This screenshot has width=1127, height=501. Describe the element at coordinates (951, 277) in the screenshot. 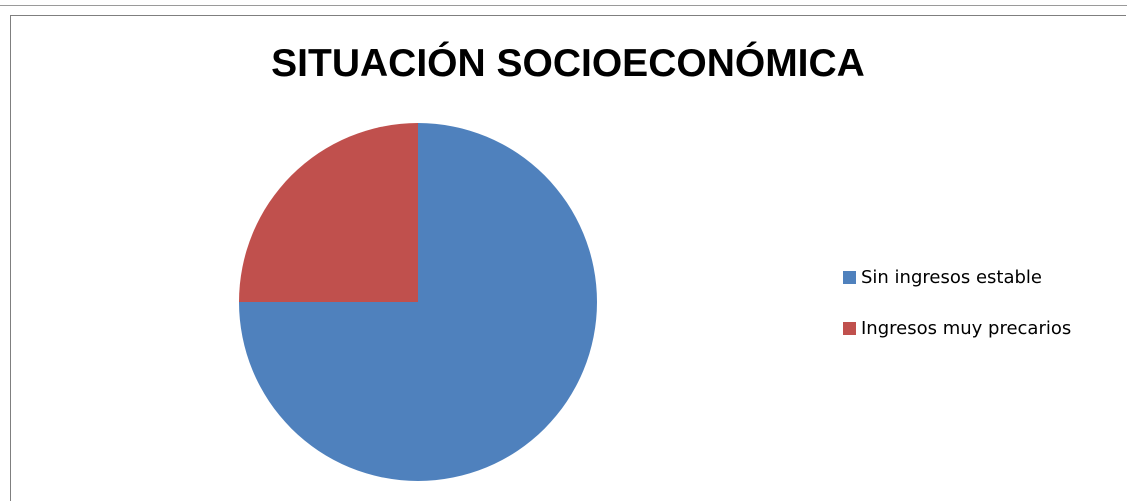

I see `legend-label-1: Sin ingresos estable` at that location.